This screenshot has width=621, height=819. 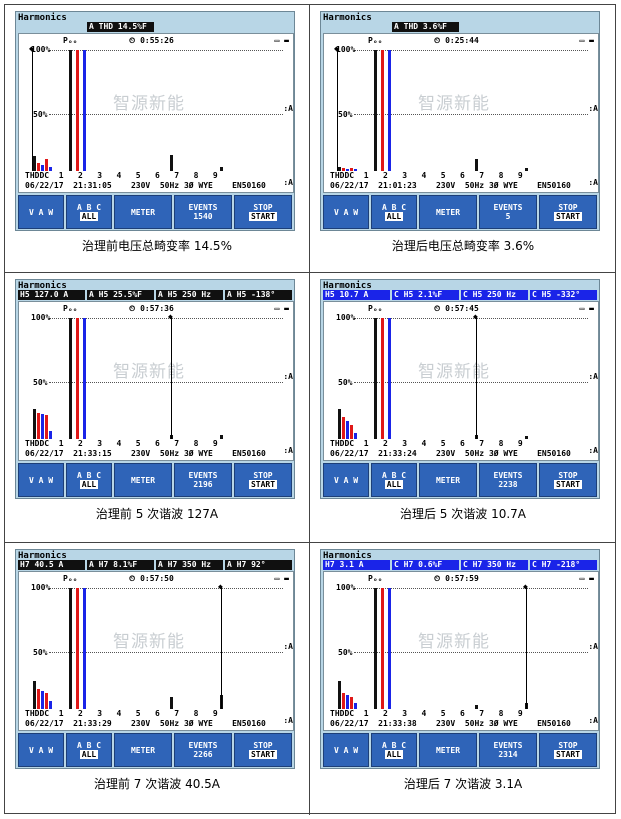 I want to click on plot-header: Pₒₒ, so click(x=375, y=40).